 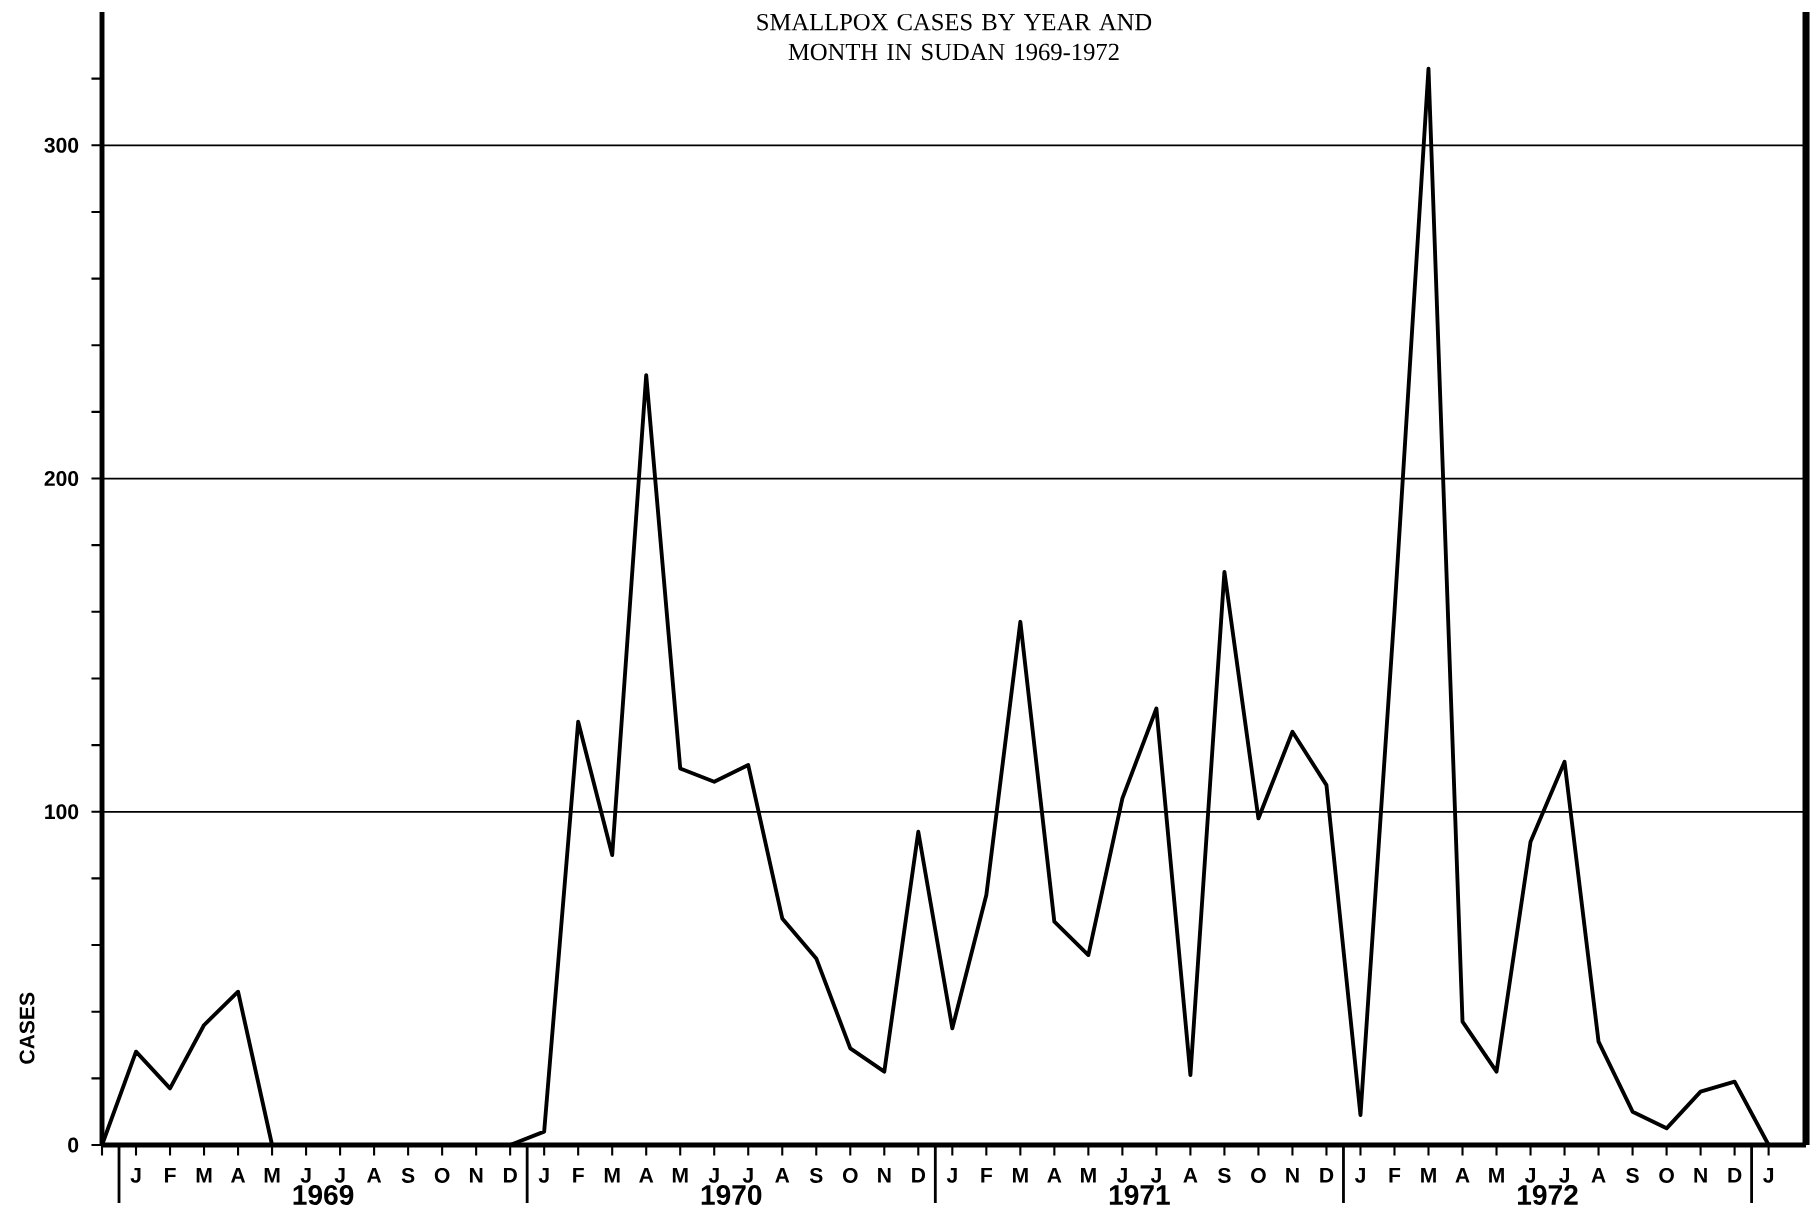 What do you see at coordinates (1548, 1195) in the screenshot?
I see `text: 1972` at bounding box center [1548, 1195].